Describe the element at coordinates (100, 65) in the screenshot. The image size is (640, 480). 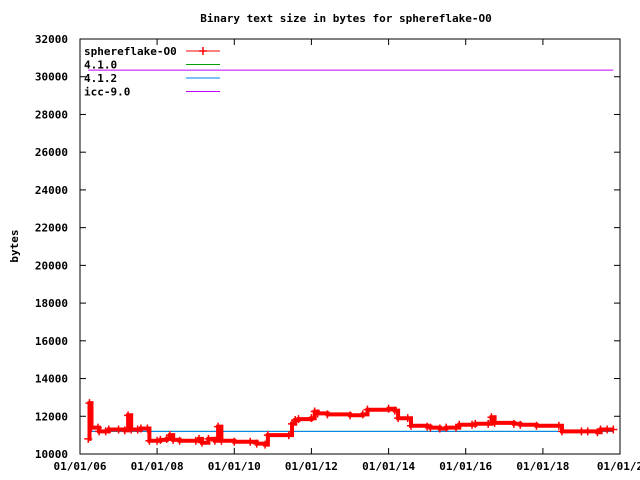
I see `legend-label: 4.1.0` at that location.